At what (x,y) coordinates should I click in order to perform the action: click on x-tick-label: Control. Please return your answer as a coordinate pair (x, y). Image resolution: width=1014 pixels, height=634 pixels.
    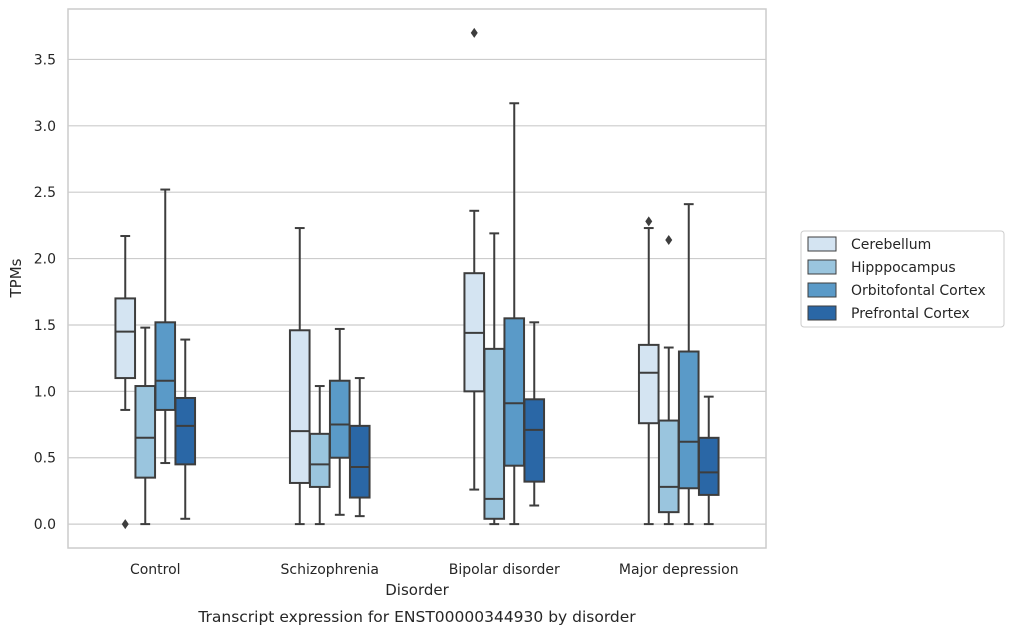
    Looking at the image, I should click on (155, 570).